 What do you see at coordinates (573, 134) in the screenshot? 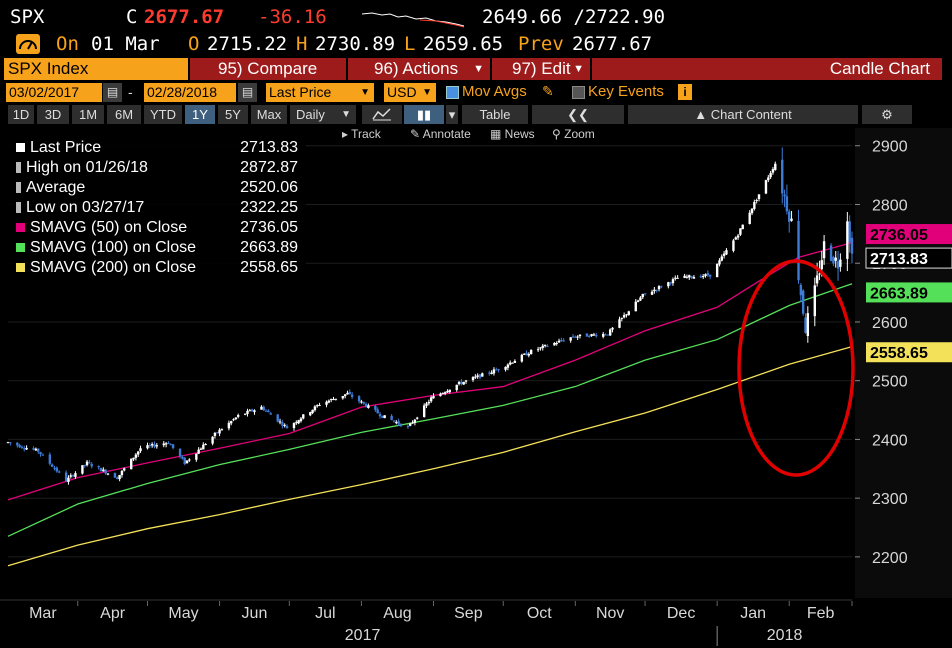
I see `zoom-tool: ⚲ Zoom` at bounding box center [573, 134].